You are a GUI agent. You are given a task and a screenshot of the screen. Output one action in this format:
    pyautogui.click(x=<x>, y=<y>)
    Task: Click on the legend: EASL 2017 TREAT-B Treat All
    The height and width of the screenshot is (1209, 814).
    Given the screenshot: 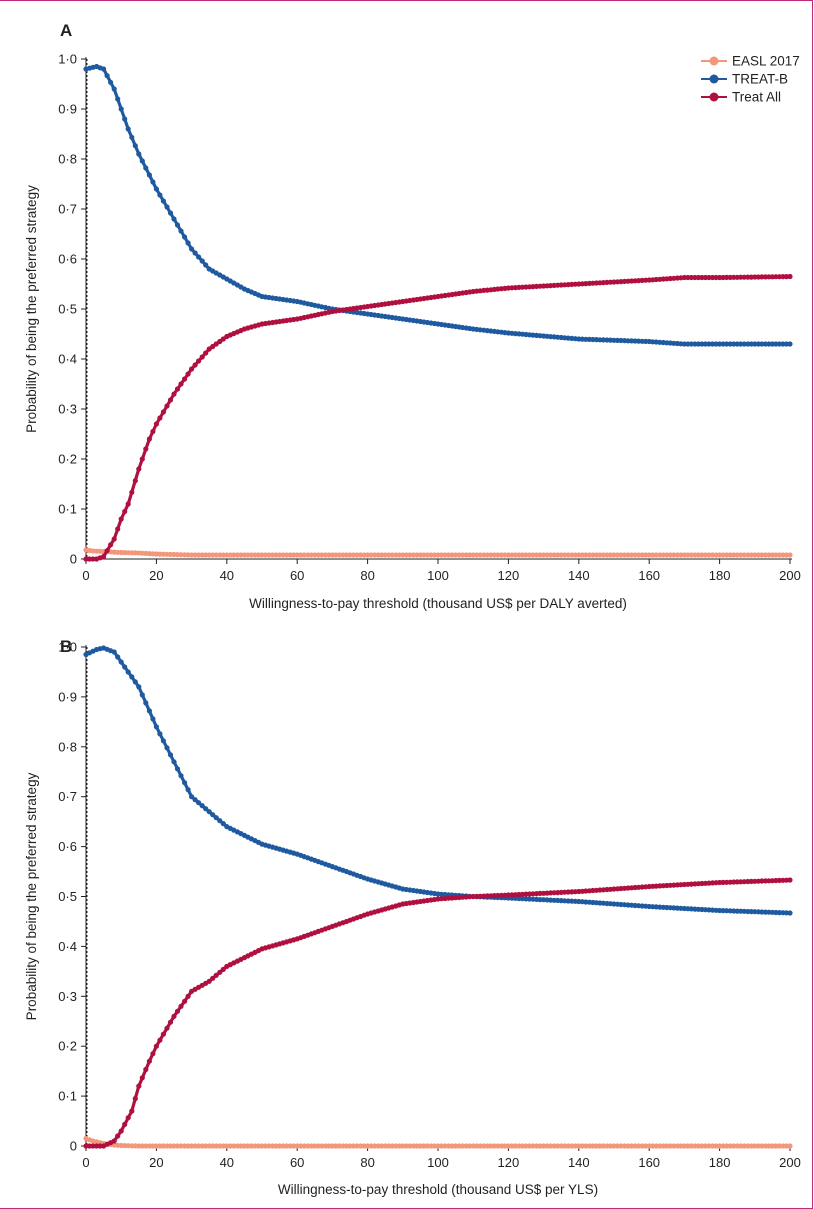 What is the action you would take?
    pyautogui.click(x=750, y=79)
    